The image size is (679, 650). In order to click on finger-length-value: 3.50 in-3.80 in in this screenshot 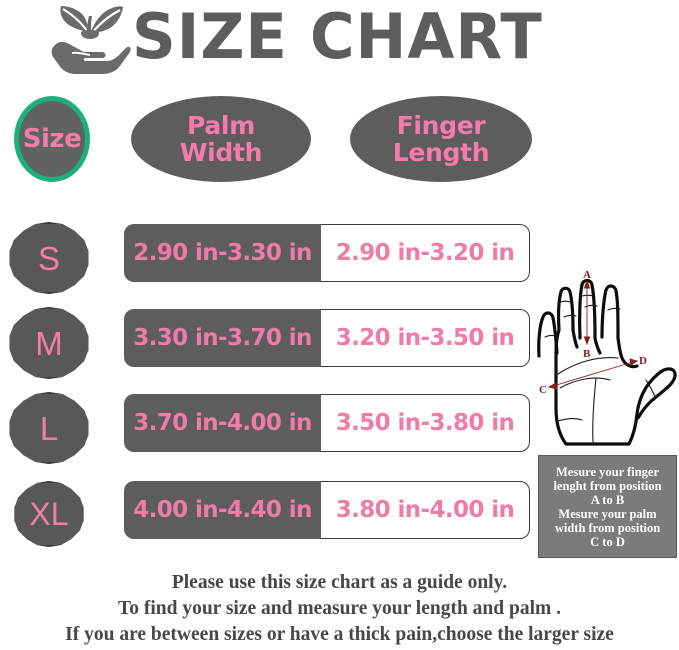, I will do `click(425, 423)`.